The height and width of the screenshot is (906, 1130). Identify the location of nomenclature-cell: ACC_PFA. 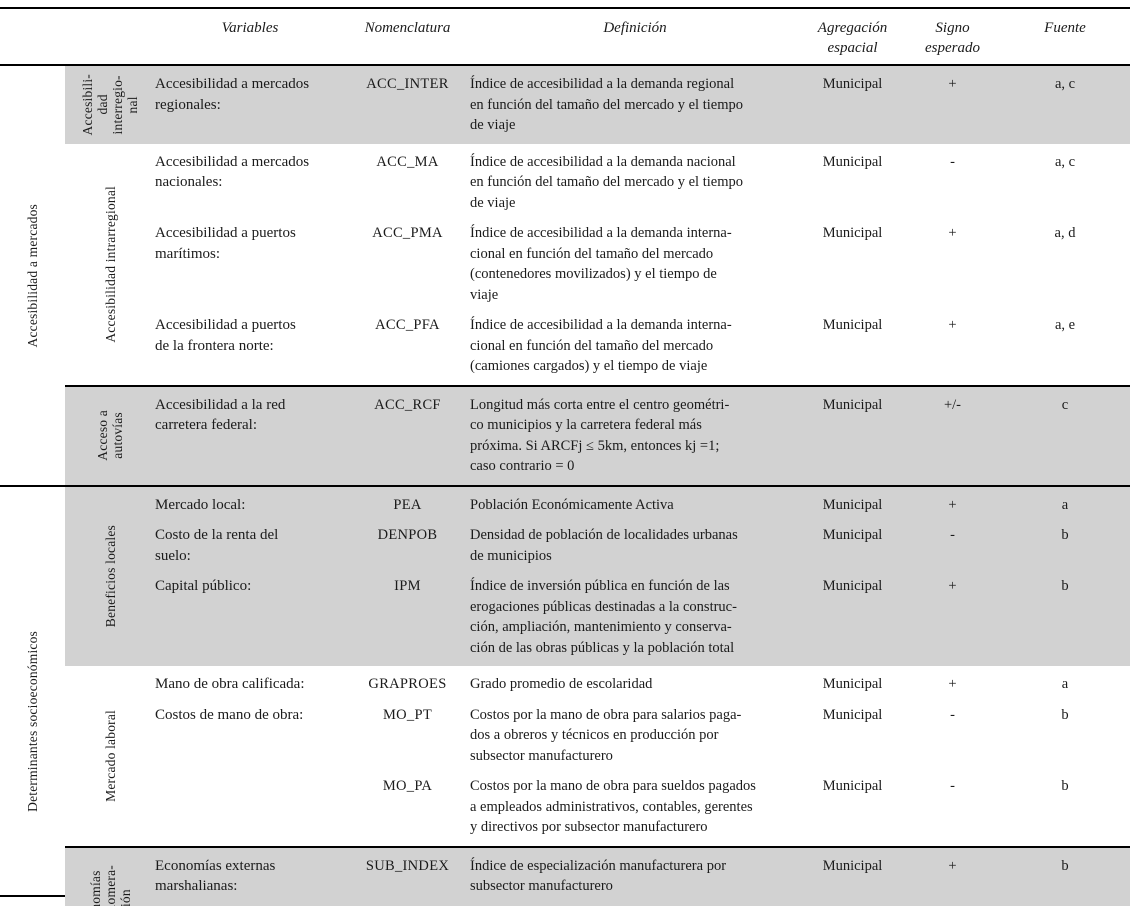
(407, 325).